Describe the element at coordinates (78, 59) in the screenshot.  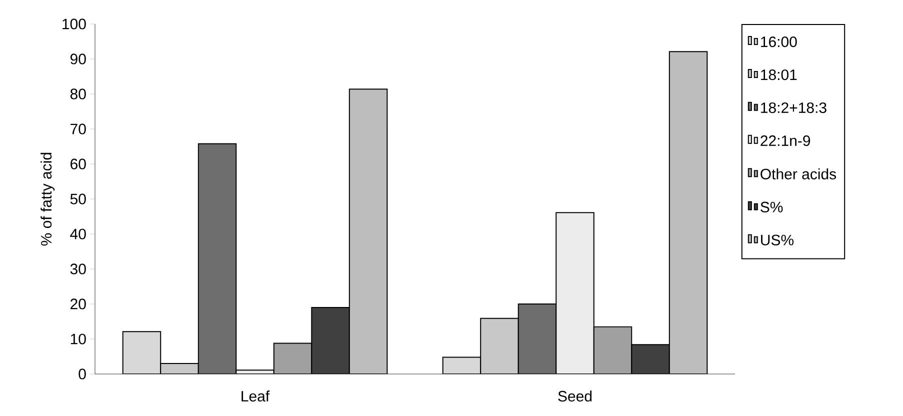
I see `y-tick-label: 90` at that location.